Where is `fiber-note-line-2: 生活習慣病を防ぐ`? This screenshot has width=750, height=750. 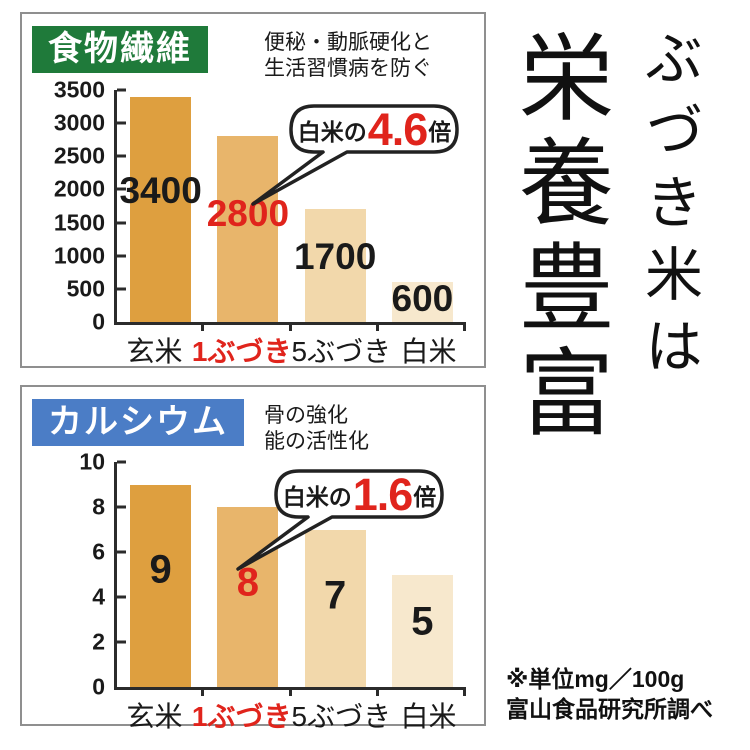
fiber-note-line-2: 生活習慣病を防ぐ is located at coordinates (348, 69).